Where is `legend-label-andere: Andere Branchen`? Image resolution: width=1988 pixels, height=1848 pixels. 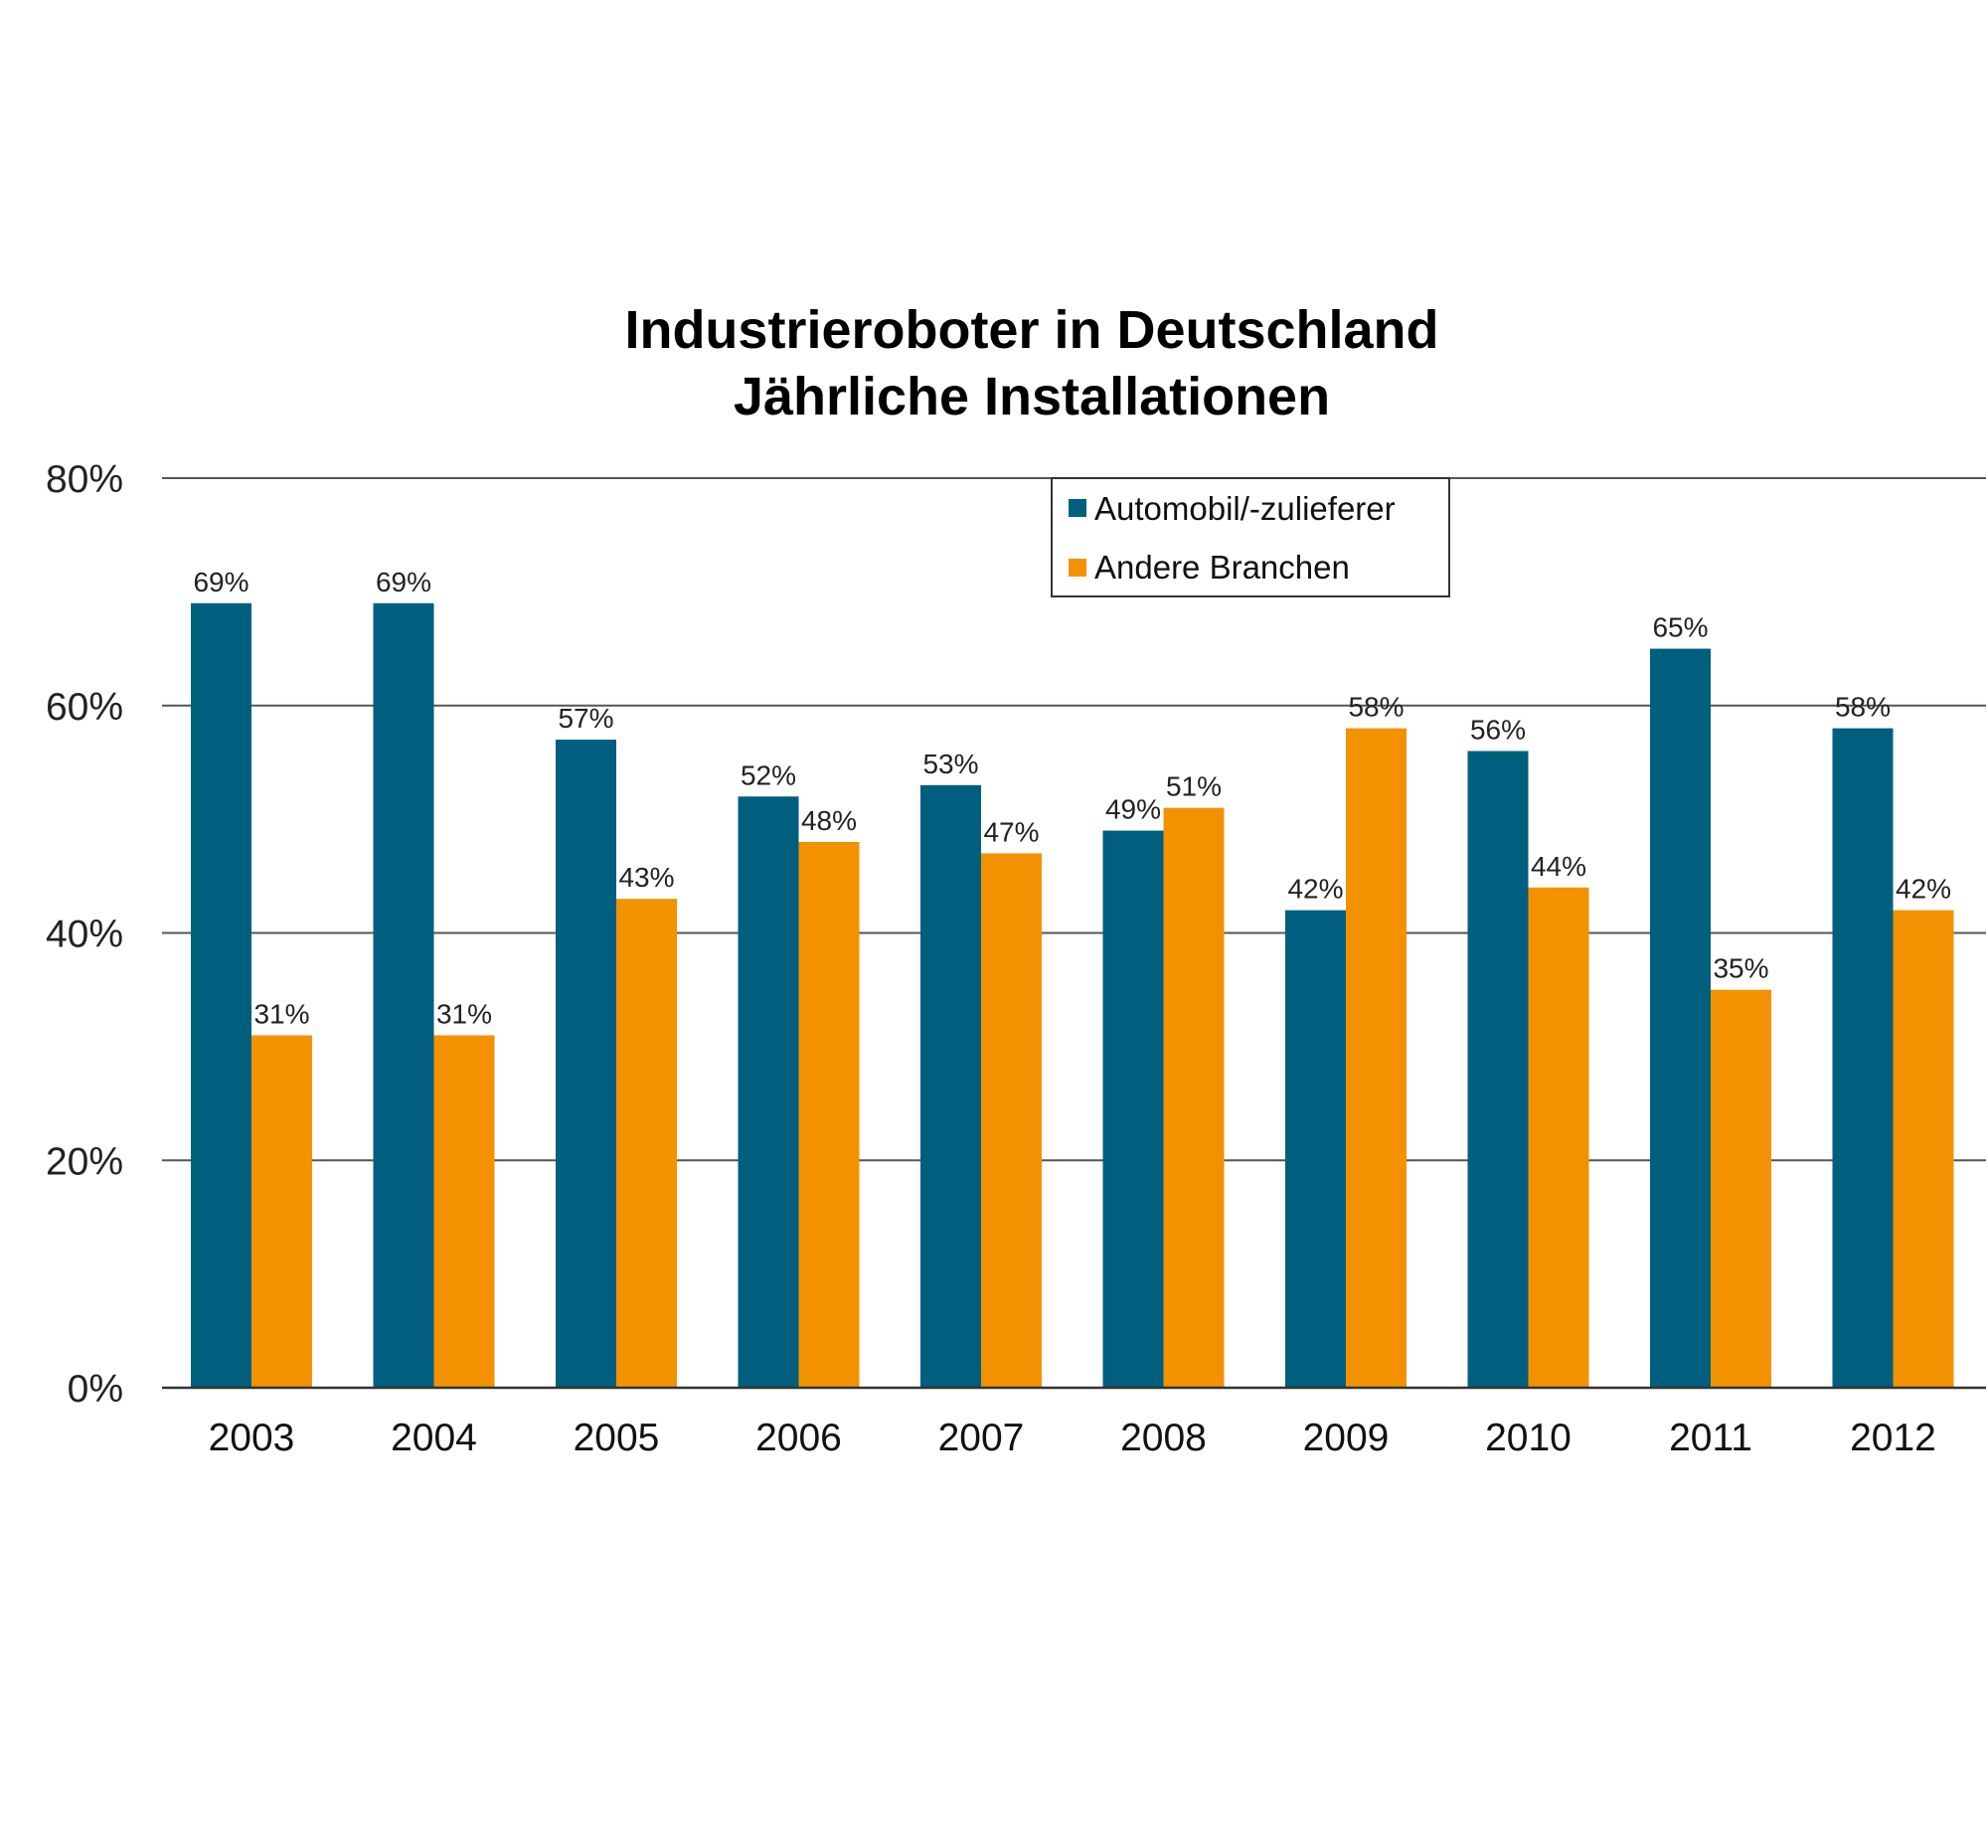
legend-label-andere: Andere Branchen is located at coordinates (1222, 567).